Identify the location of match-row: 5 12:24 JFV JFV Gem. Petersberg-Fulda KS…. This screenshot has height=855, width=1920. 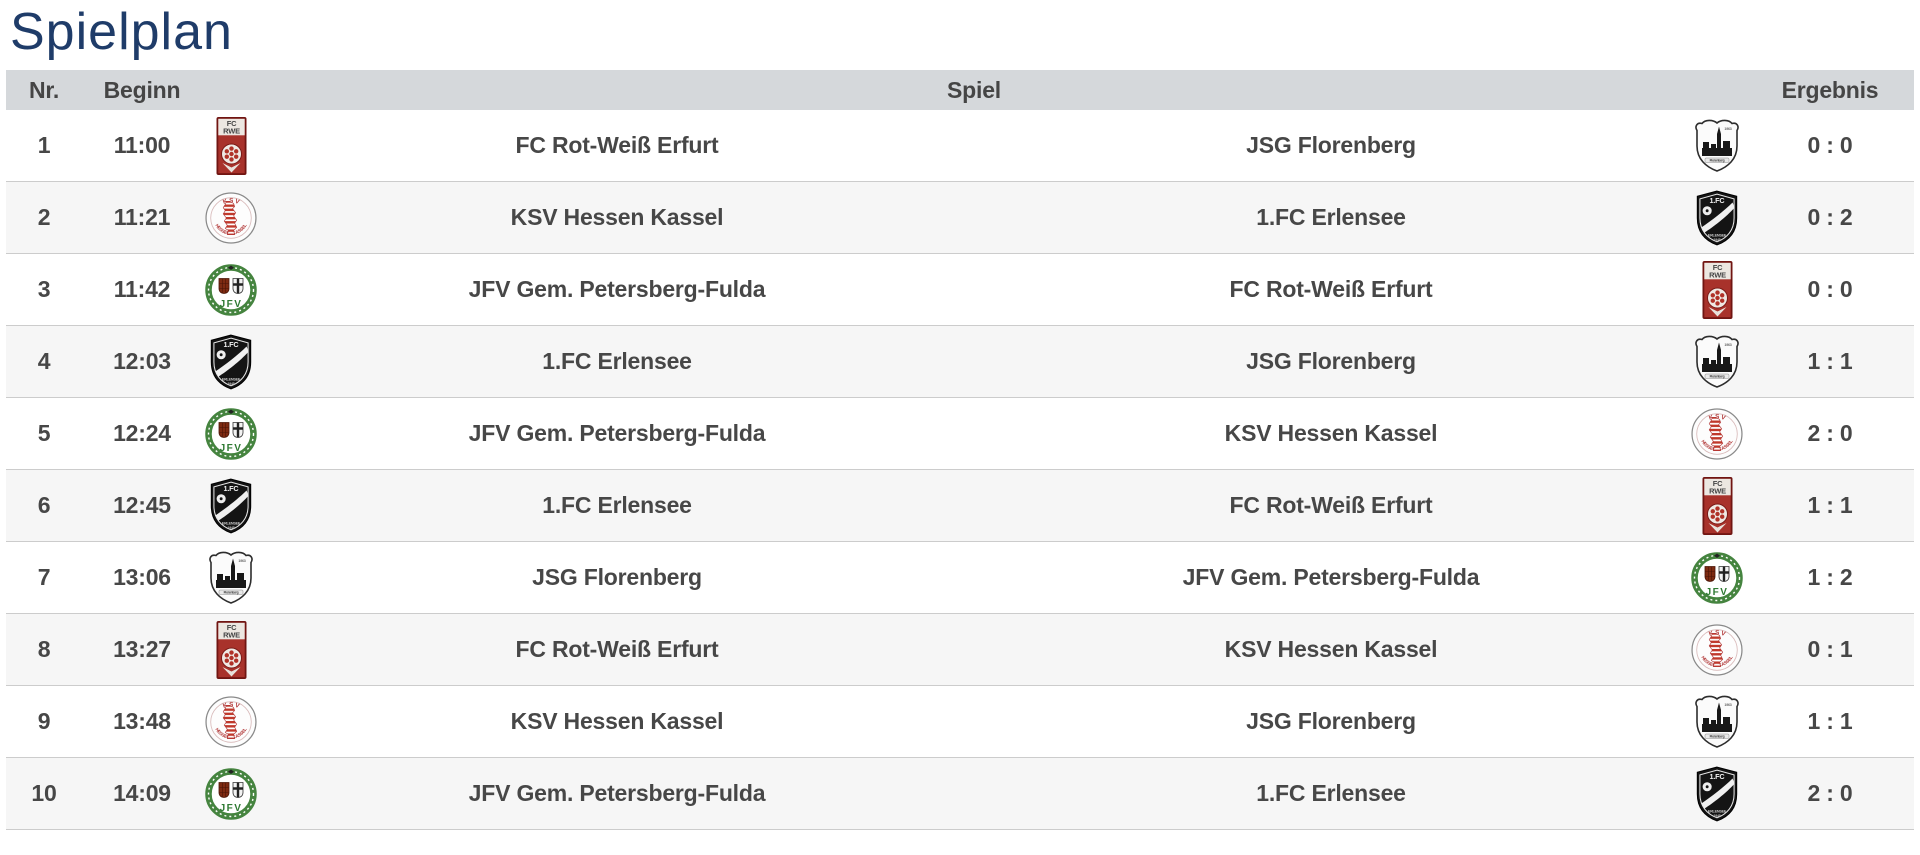
(960, 434).